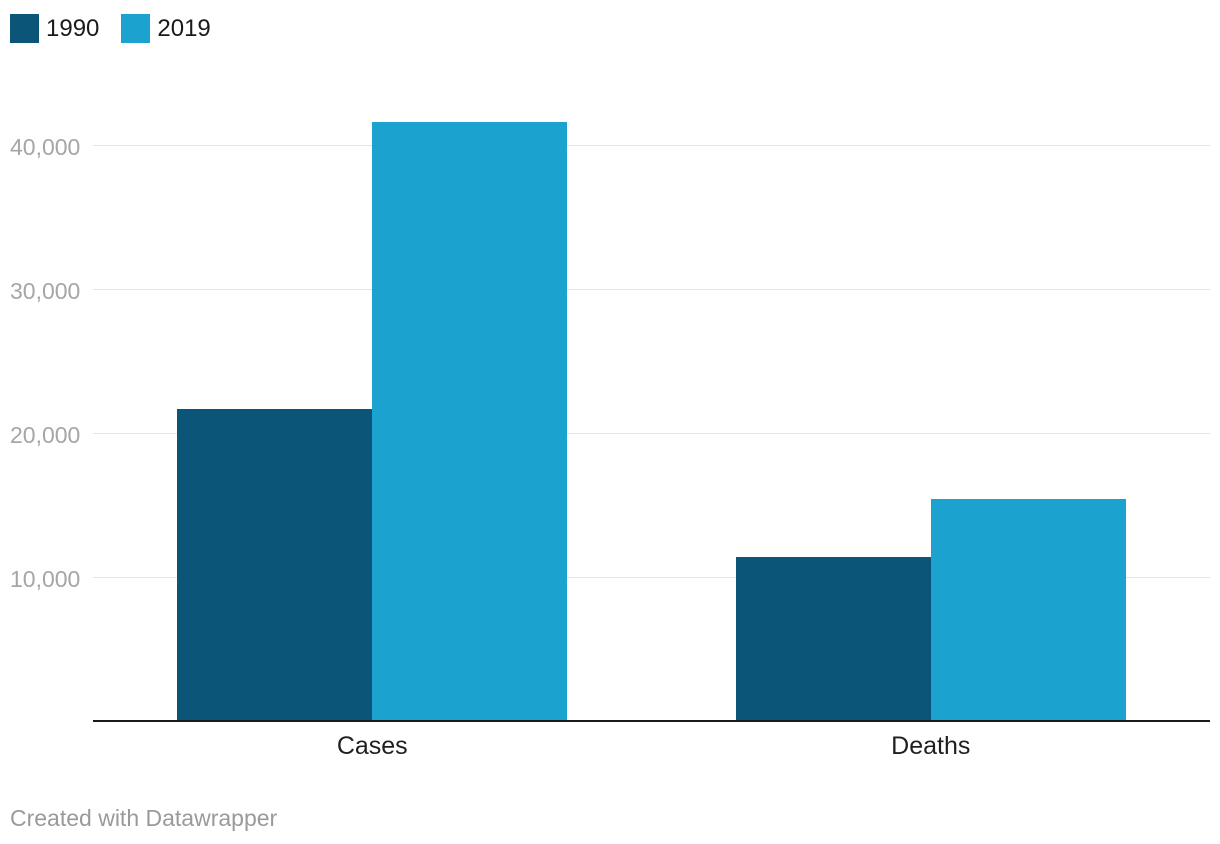 The image size is (1220, 844). What do you see at coordinates (45, 579) in the screenshot?
I see `y-axis-tick-label: 10,000` at bounding box center [45, 579].